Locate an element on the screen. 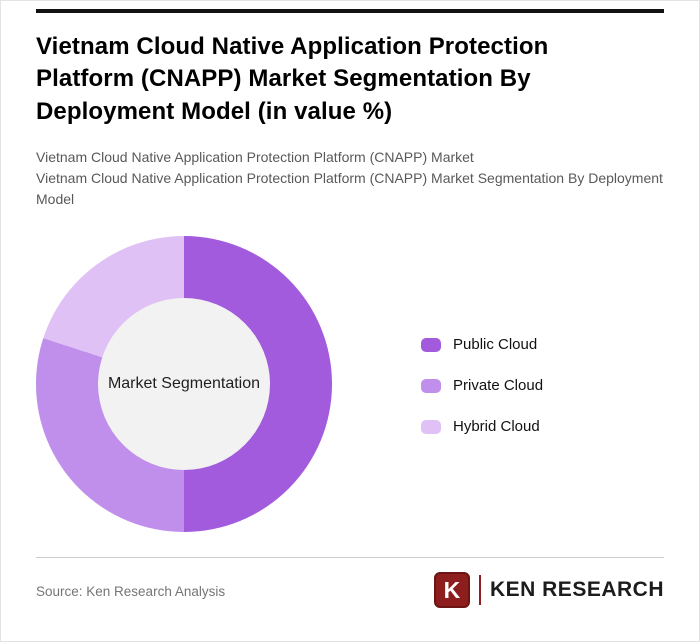 The width and height of the screenshot is (700, 642). legend-label: Public Cloud is located at coordinates (495, 344).